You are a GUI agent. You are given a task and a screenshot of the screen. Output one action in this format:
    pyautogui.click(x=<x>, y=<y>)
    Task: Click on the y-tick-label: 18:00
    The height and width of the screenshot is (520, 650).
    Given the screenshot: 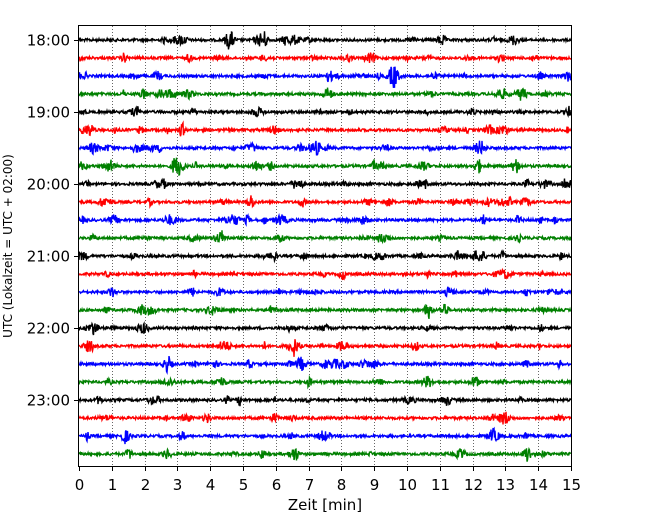 What is the action you would take?
    pyautogui.click(x=48, y=41)
    